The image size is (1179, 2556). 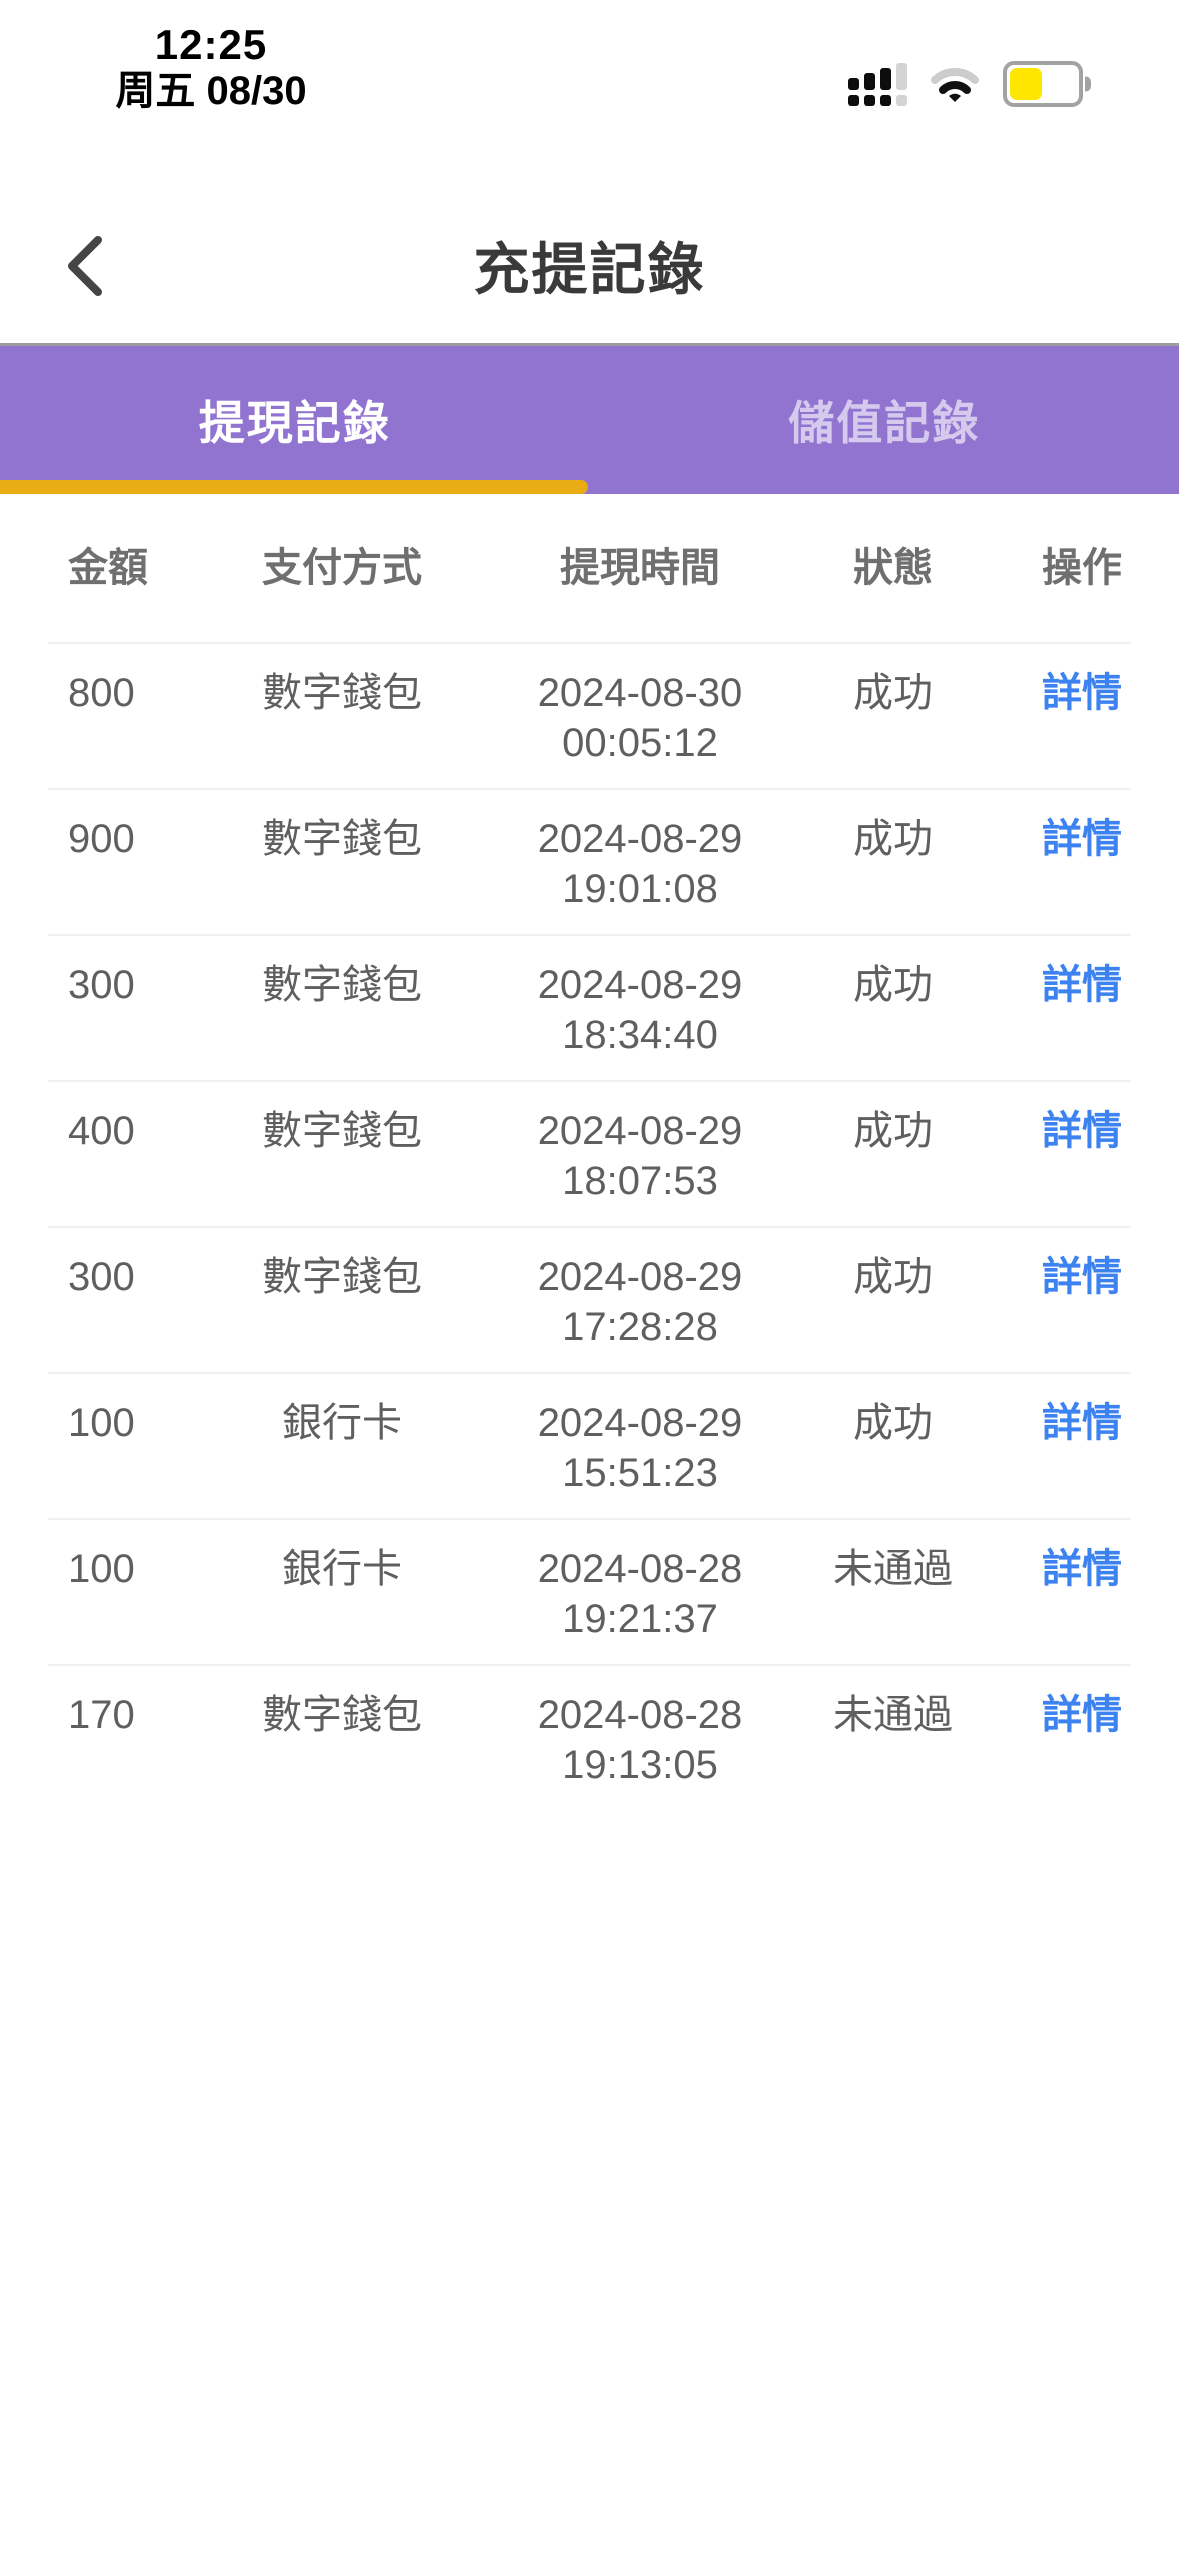 What do you see at coordinates (640, 1156) in the screenshot?
I see `withdraw-time-cell: 2024-08-29 18:07:53` at bounding box center [640, 1156].